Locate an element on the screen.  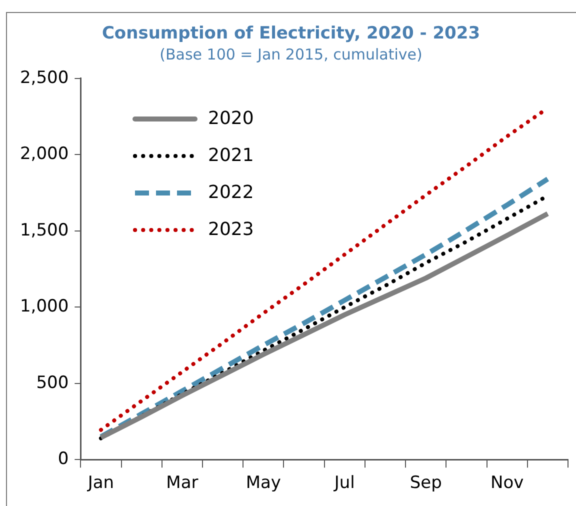
legend-label: 2020 is located at coordinates (231, 118).